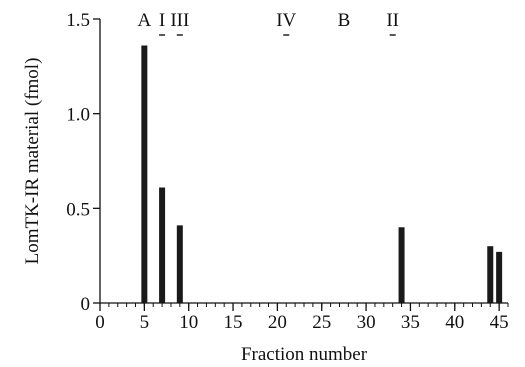 This screenshot has height=367, width=525. Describe the element at coordinates (410, 322) in the screenshot. I see `x-tick-label: 35` at that location.